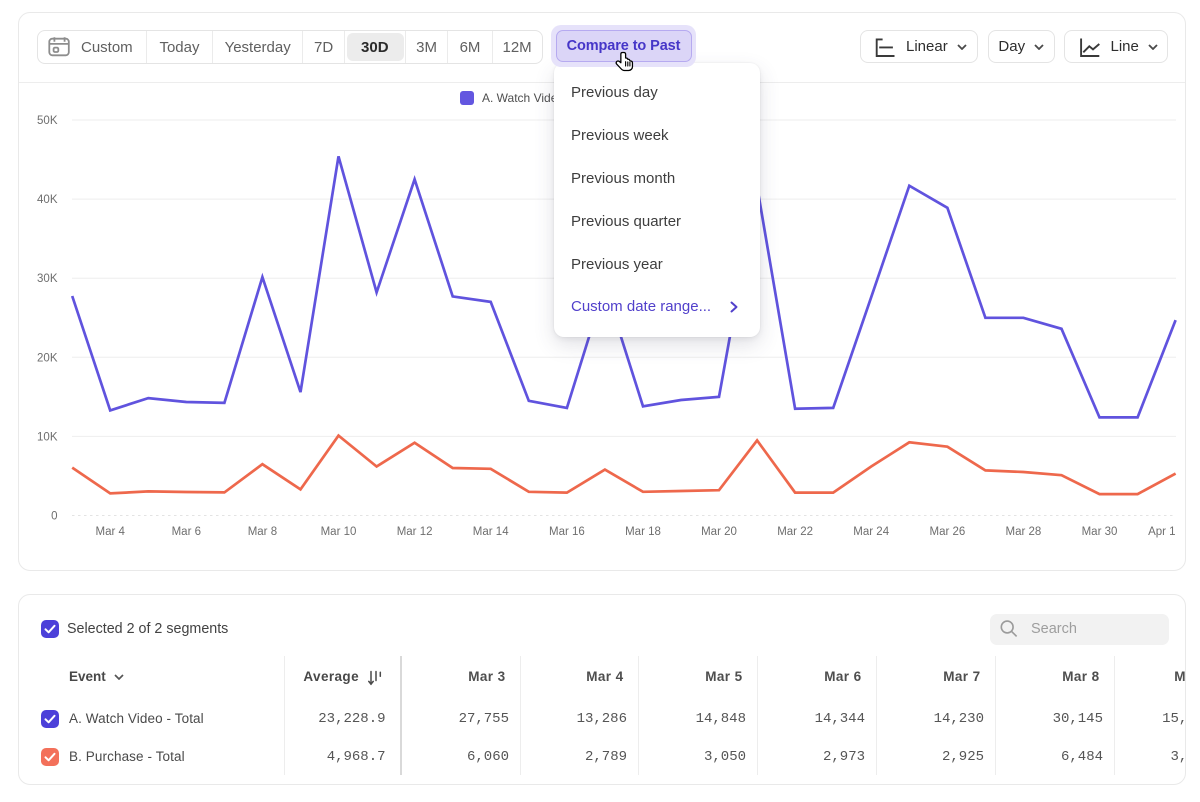 This screenshot has width=1200, height=802. I want to click on svg-text: Mar 28, so click(1024, 532).